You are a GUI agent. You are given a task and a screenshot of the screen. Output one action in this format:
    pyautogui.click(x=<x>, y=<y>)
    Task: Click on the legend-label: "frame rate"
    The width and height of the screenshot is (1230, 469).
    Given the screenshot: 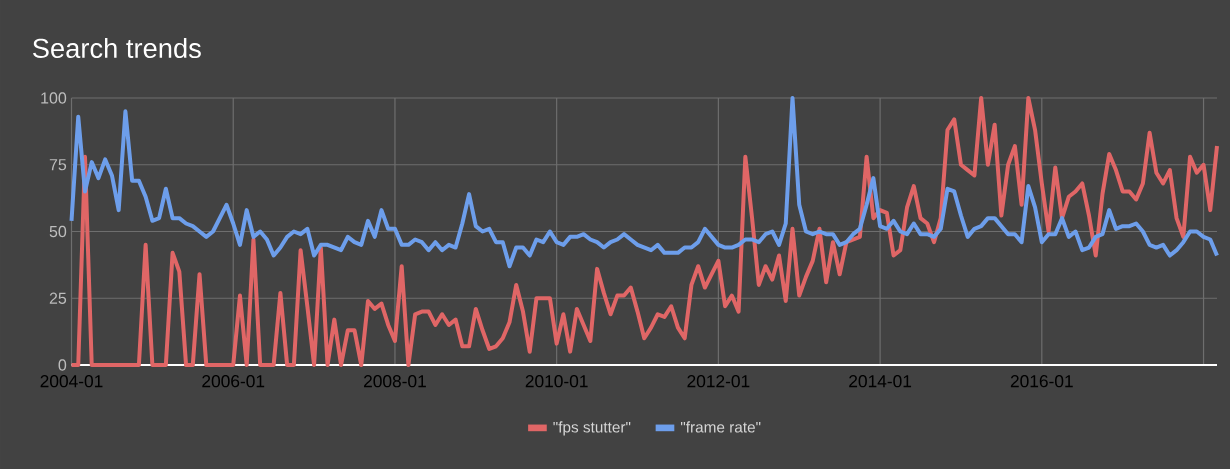 What is the action you would take?
    pyautogui.click(x=720, y=427)
    